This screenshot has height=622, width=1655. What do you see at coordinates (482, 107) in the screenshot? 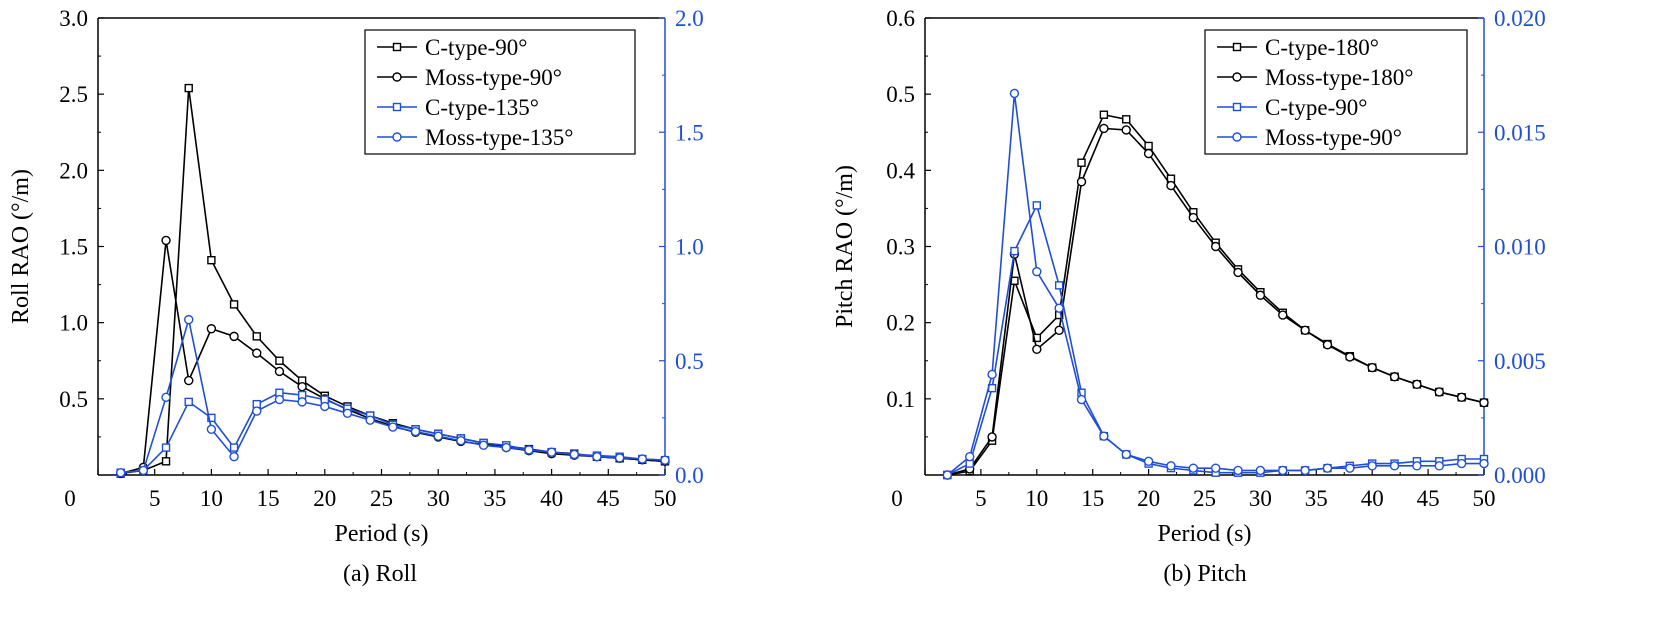
I see `legend-label: C-type-135°` at bounding box center [482, 107].